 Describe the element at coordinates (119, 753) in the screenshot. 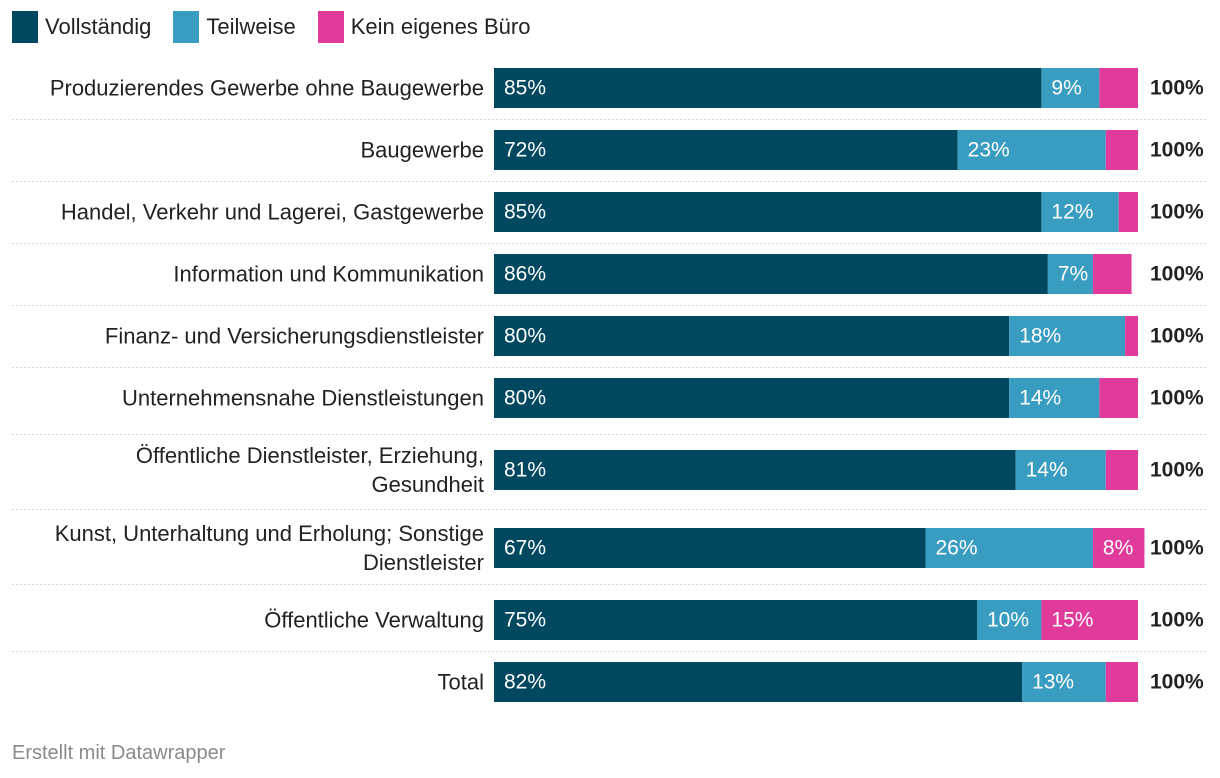

I see `footer-credit: Erstellt mit Datawrapper` at that location.